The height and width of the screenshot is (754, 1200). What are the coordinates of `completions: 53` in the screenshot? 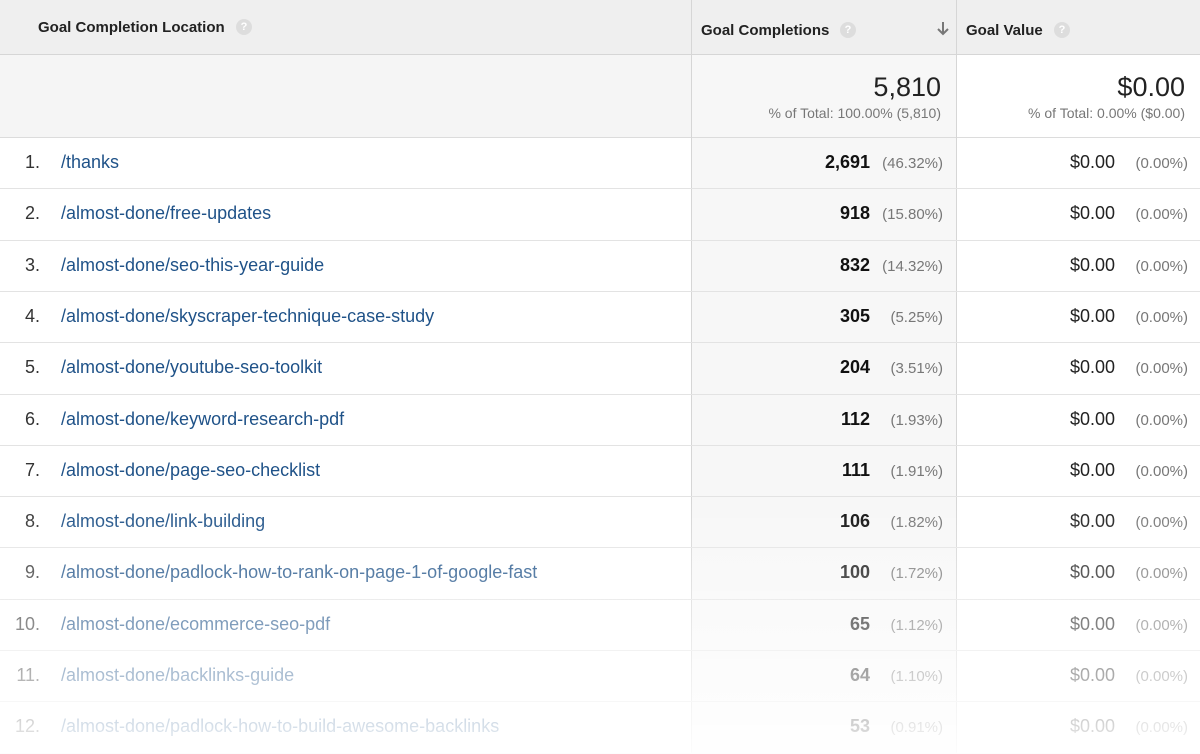 It's located at (859, 726).